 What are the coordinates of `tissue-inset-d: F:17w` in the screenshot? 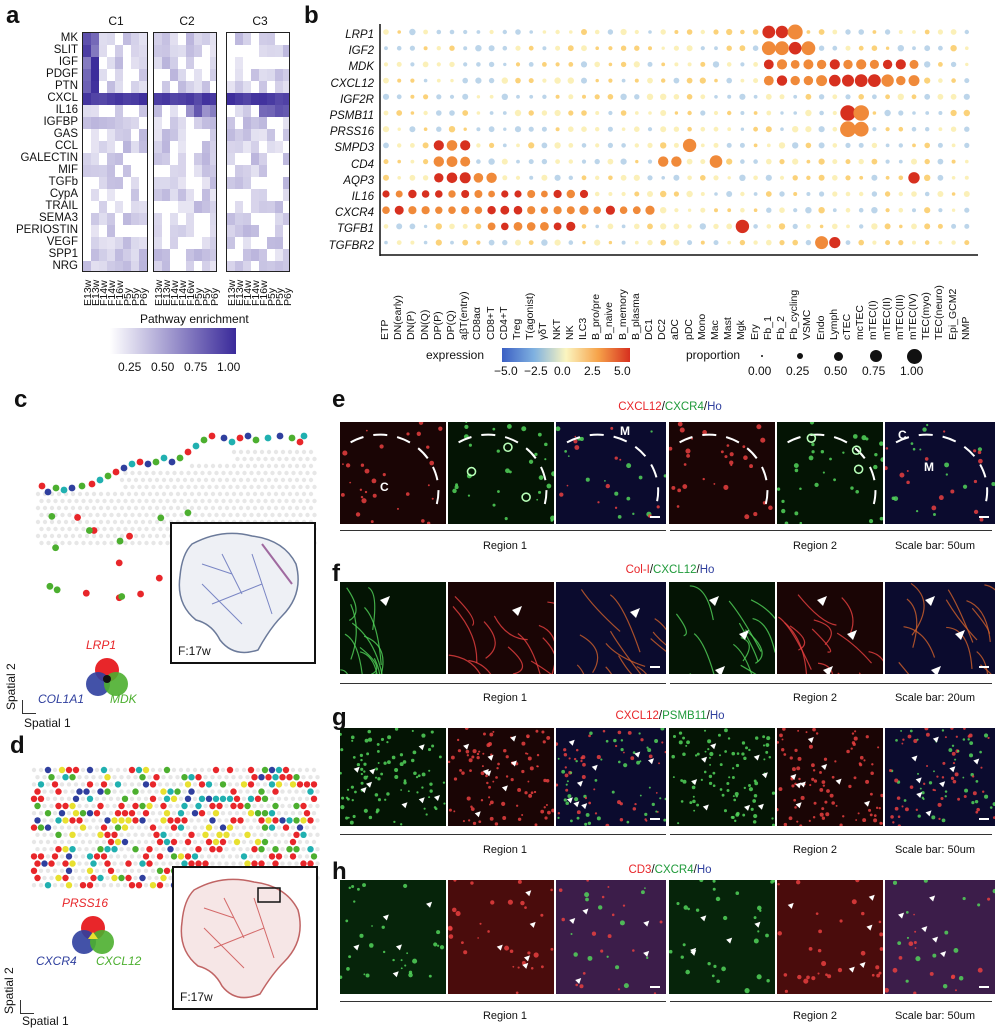 It's located at (245, 938).